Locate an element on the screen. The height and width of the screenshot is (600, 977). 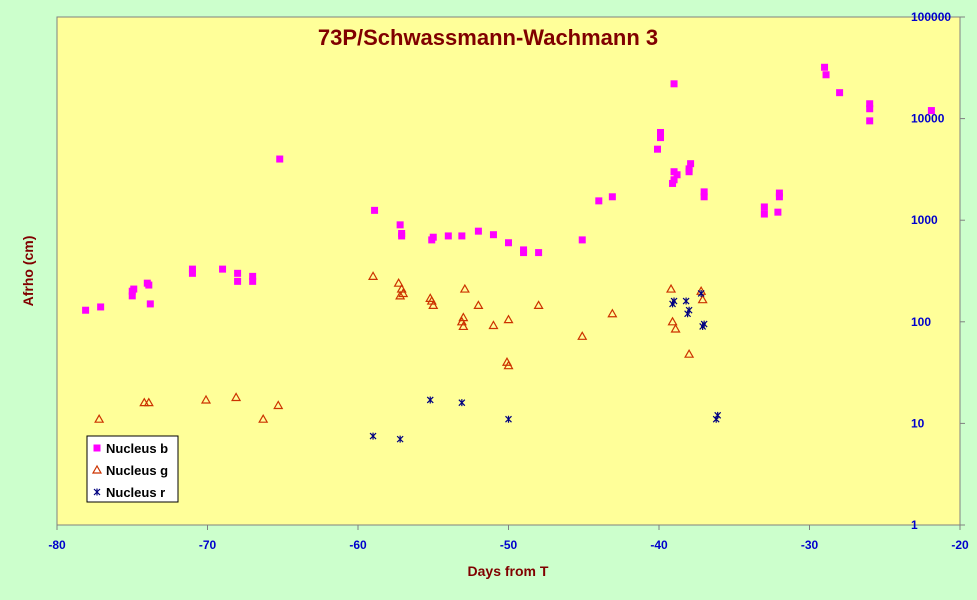
series-nucleus-r is located at coordinates (545, 366).